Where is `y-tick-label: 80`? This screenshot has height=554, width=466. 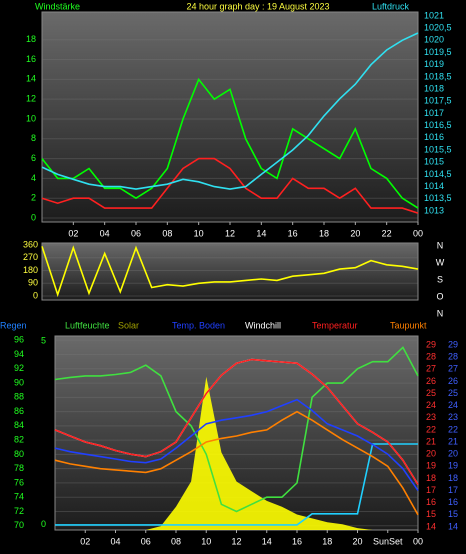
y-tick-label: 80 is located at coordinates (19, 454).